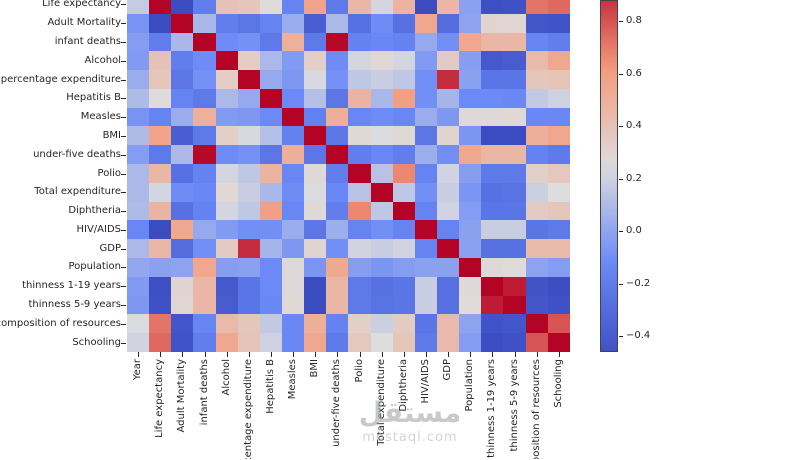 The width and height of the screenshot is (800, 460). What do you see at coordinates (60, 79) in the screenshot?
I see `y-axis-label: percentage expenditure` at bounding box center [60, 79].